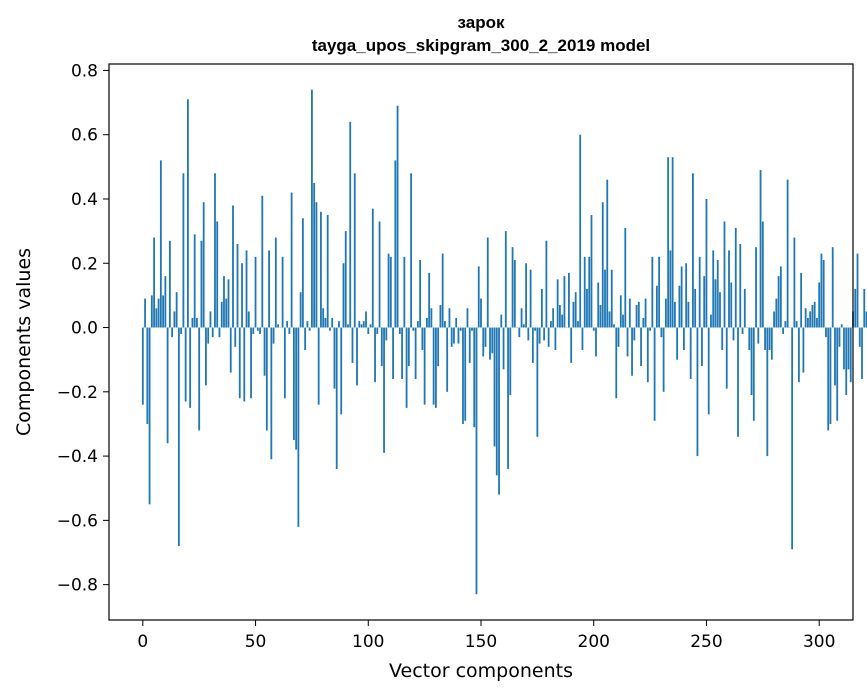  I want to click on y-tick-label: 0.2, so click(84, 264).